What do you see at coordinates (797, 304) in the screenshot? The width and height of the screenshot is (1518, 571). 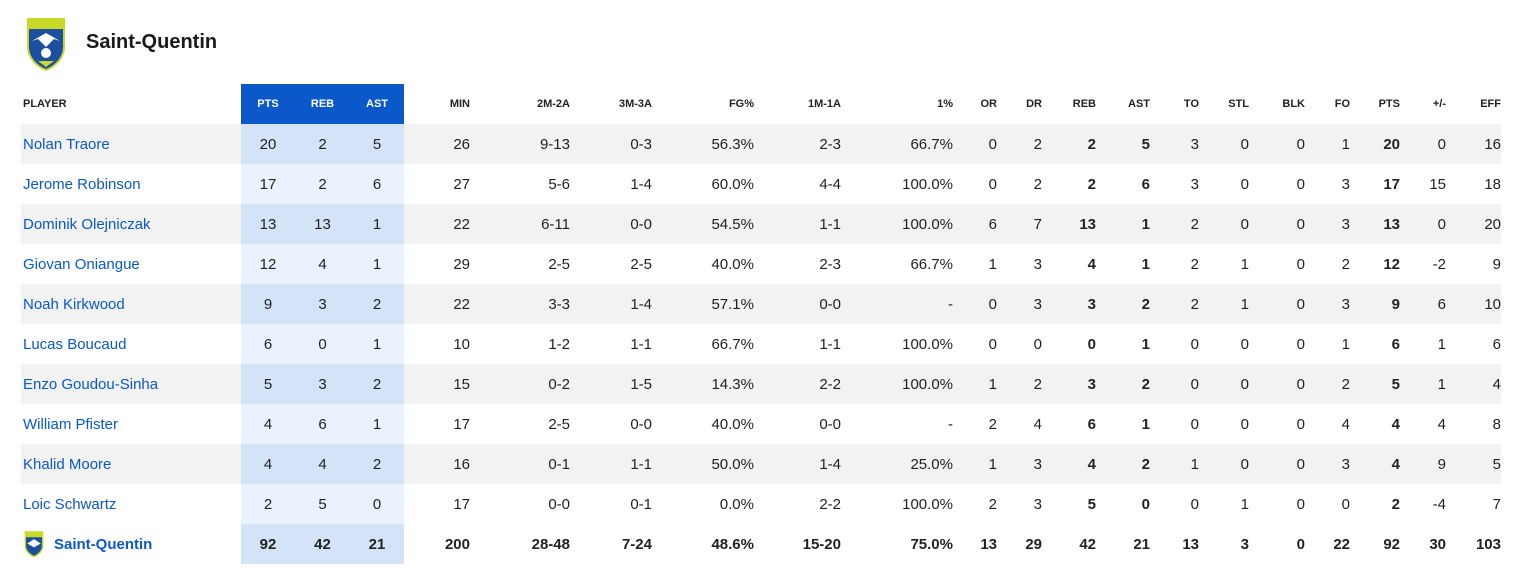 I see `cell-1m-1a: 0-0` at bounding box center [797, 304].